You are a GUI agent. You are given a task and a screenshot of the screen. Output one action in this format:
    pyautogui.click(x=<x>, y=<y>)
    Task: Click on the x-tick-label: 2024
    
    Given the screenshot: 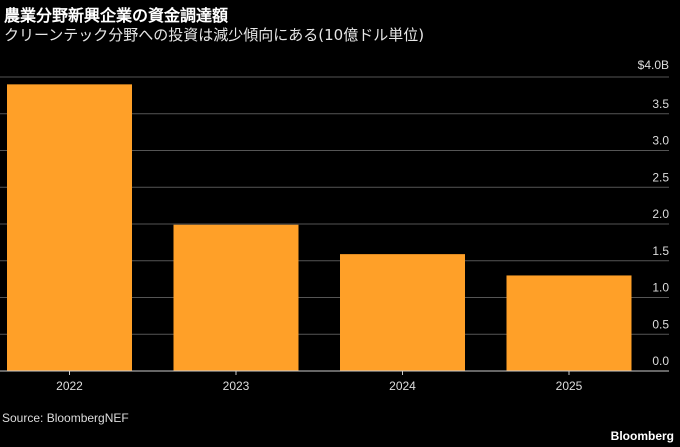 What is the action you would take?
    pyautogui.click(x=402, y=386)
    